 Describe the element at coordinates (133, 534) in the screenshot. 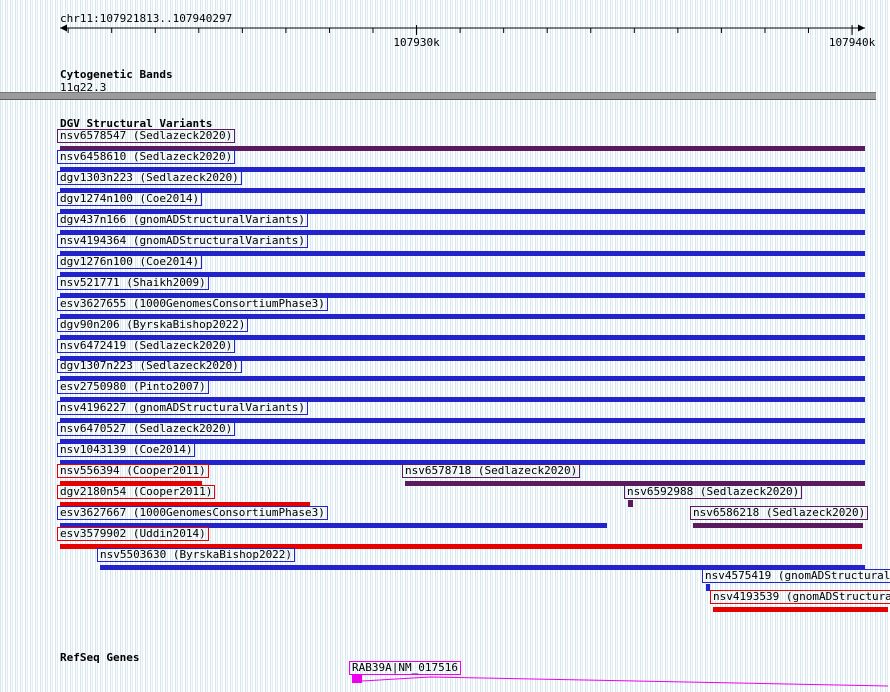

I see `variant-label: esv3579902 (Uddin2014)` at that location.